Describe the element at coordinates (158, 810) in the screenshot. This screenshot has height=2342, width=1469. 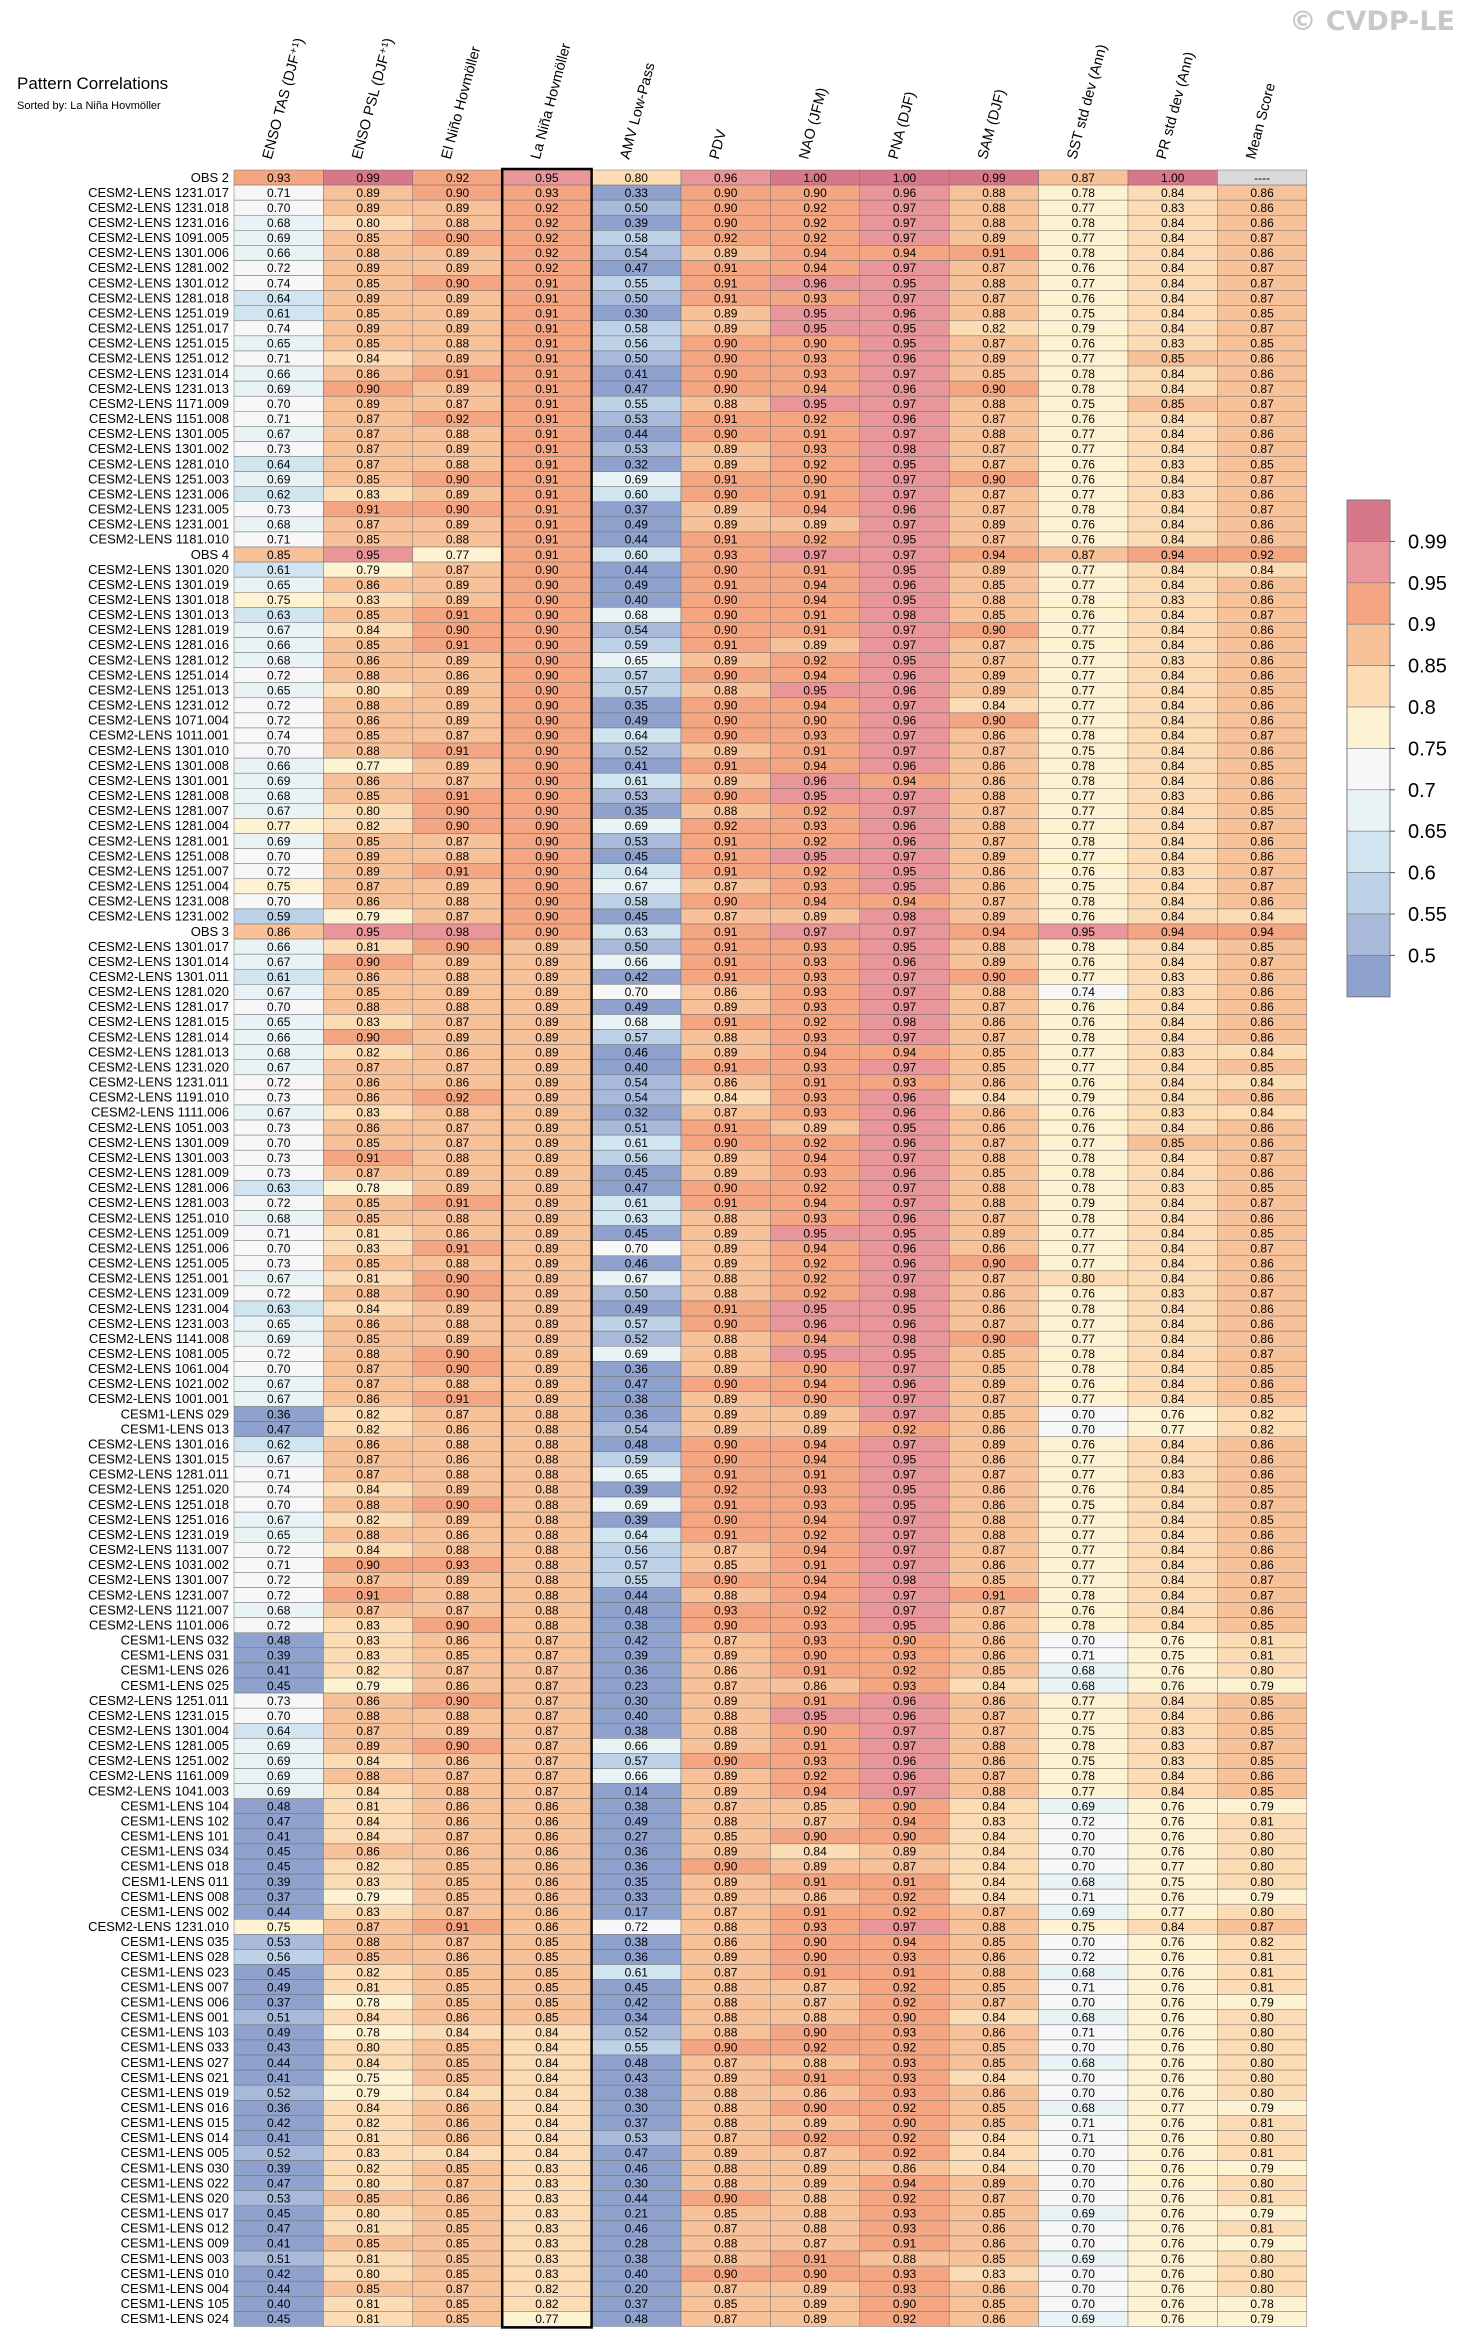
I see `row-label: CESM2-LENS 1281.007` at that location.